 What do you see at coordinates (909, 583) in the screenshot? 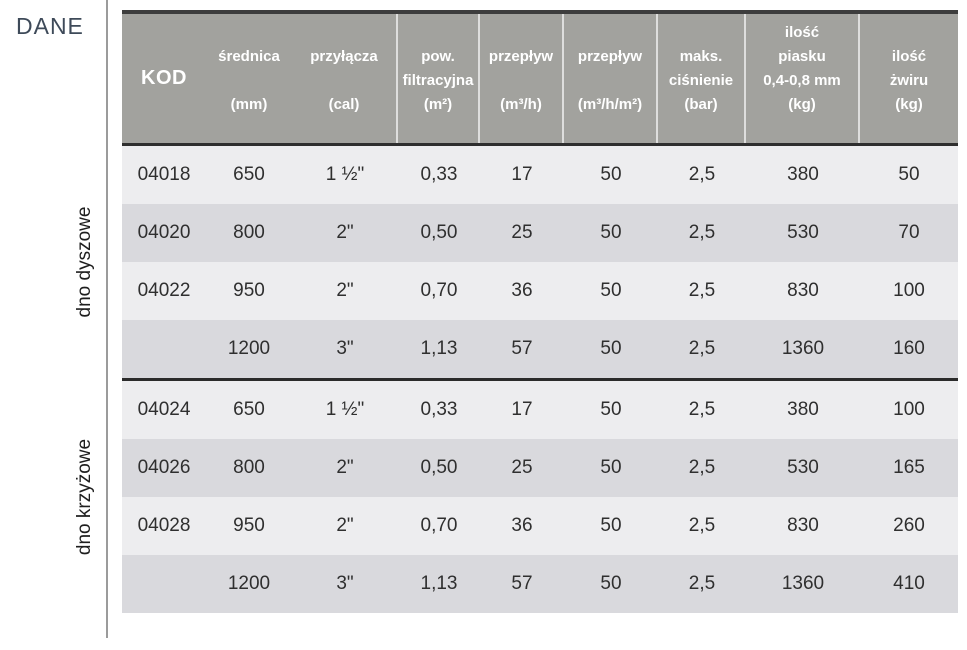
I see `table-cell: 410` at bounding box center [909, 583].